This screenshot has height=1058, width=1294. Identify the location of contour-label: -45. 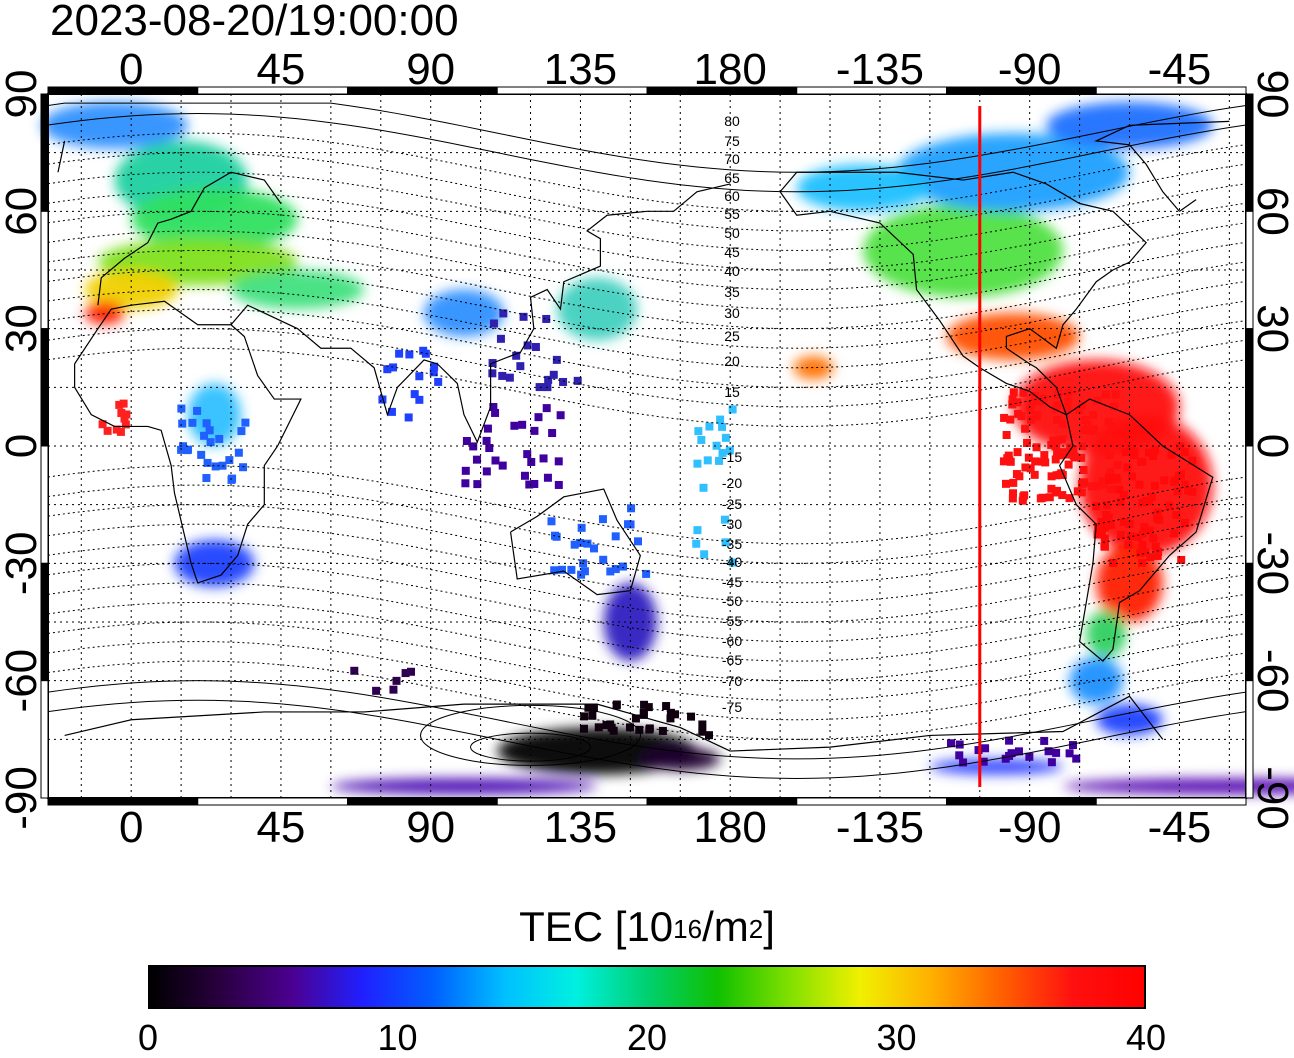
(732, 582).